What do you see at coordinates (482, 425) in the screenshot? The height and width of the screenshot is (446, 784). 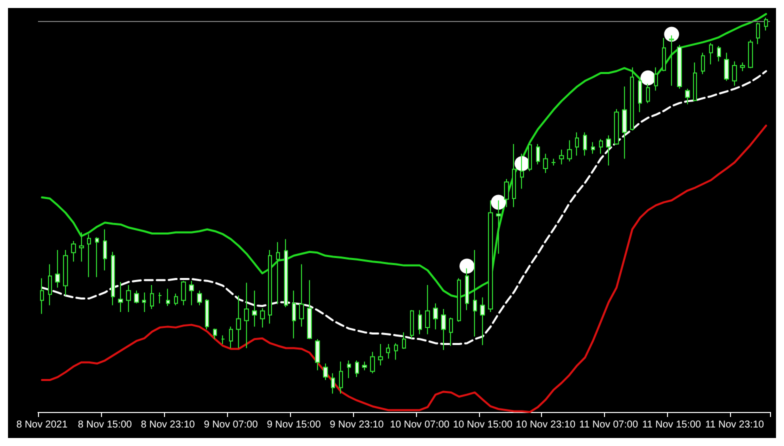 I see `x-tick-label: 10 Nov 15:00` at bounding box center [482, 425].